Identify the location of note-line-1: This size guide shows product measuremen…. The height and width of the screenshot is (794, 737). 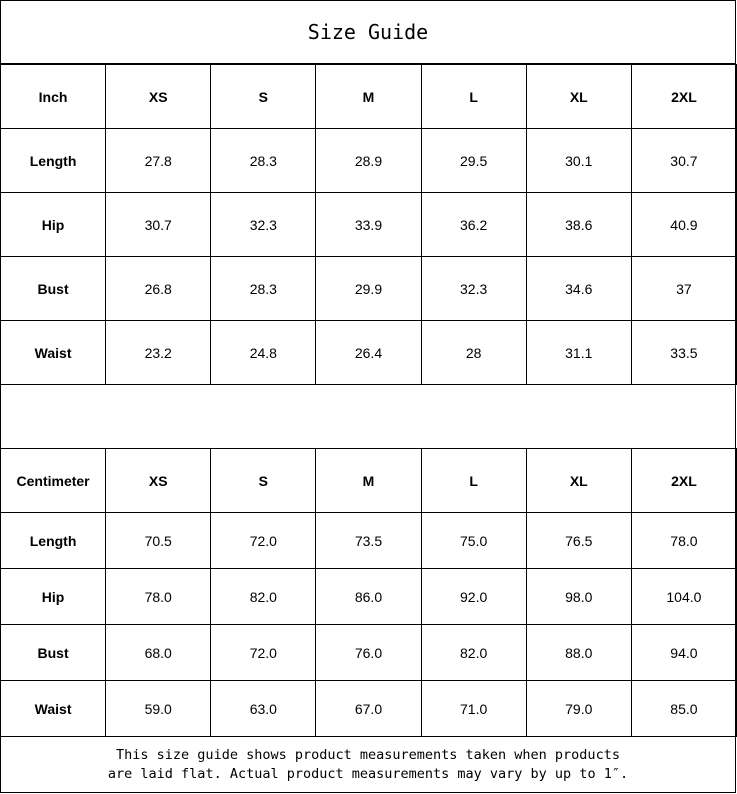
(368, 755).